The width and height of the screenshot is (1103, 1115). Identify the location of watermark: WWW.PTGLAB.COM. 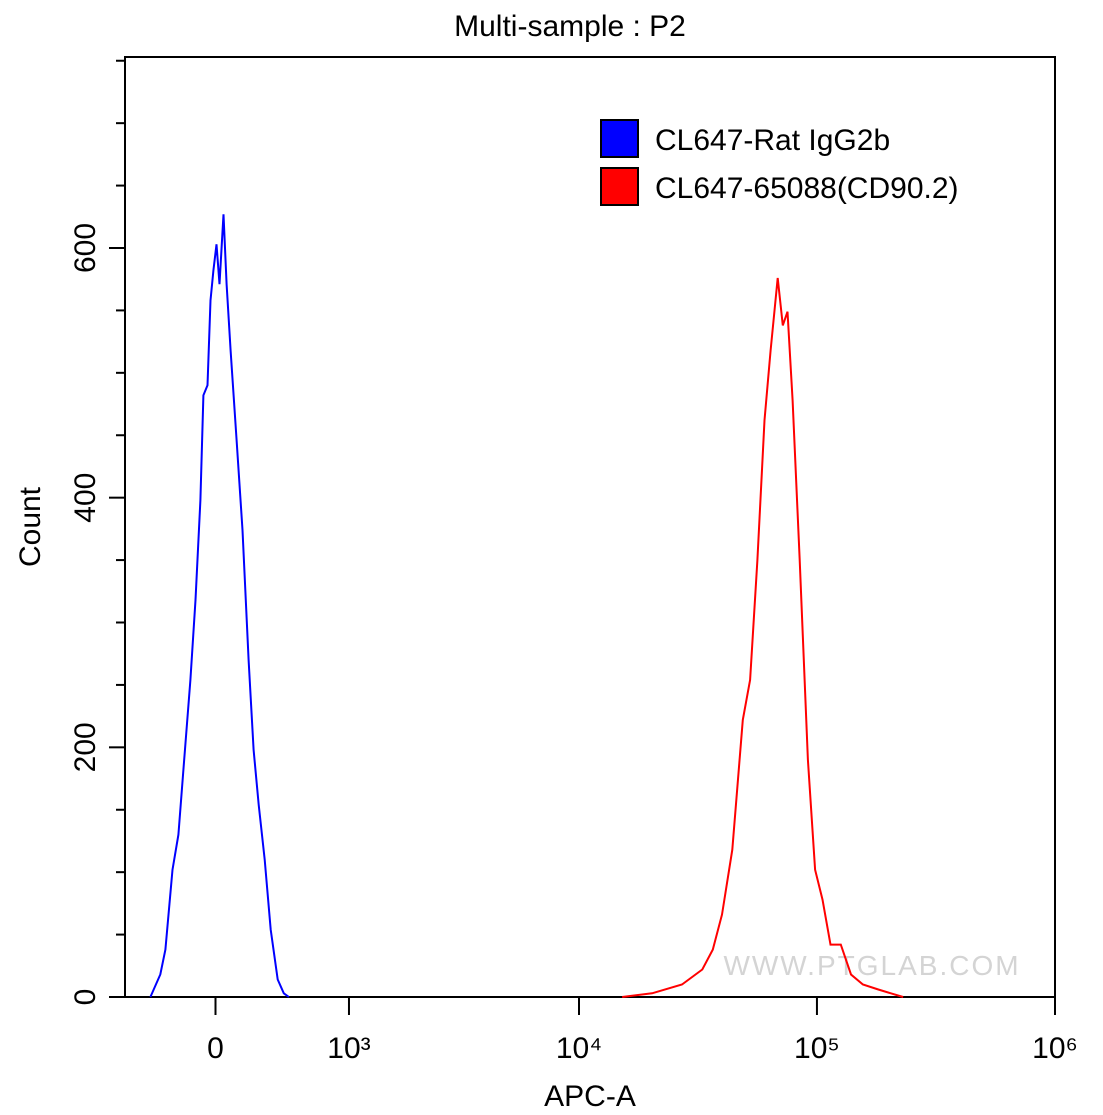
(871, 965).